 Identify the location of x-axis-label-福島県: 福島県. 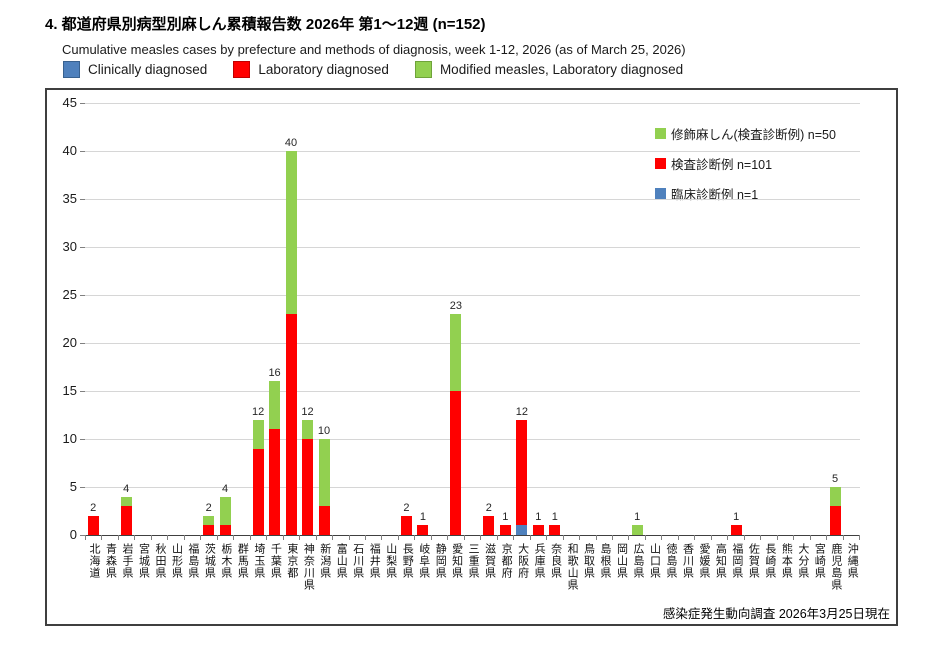
(192, 561).